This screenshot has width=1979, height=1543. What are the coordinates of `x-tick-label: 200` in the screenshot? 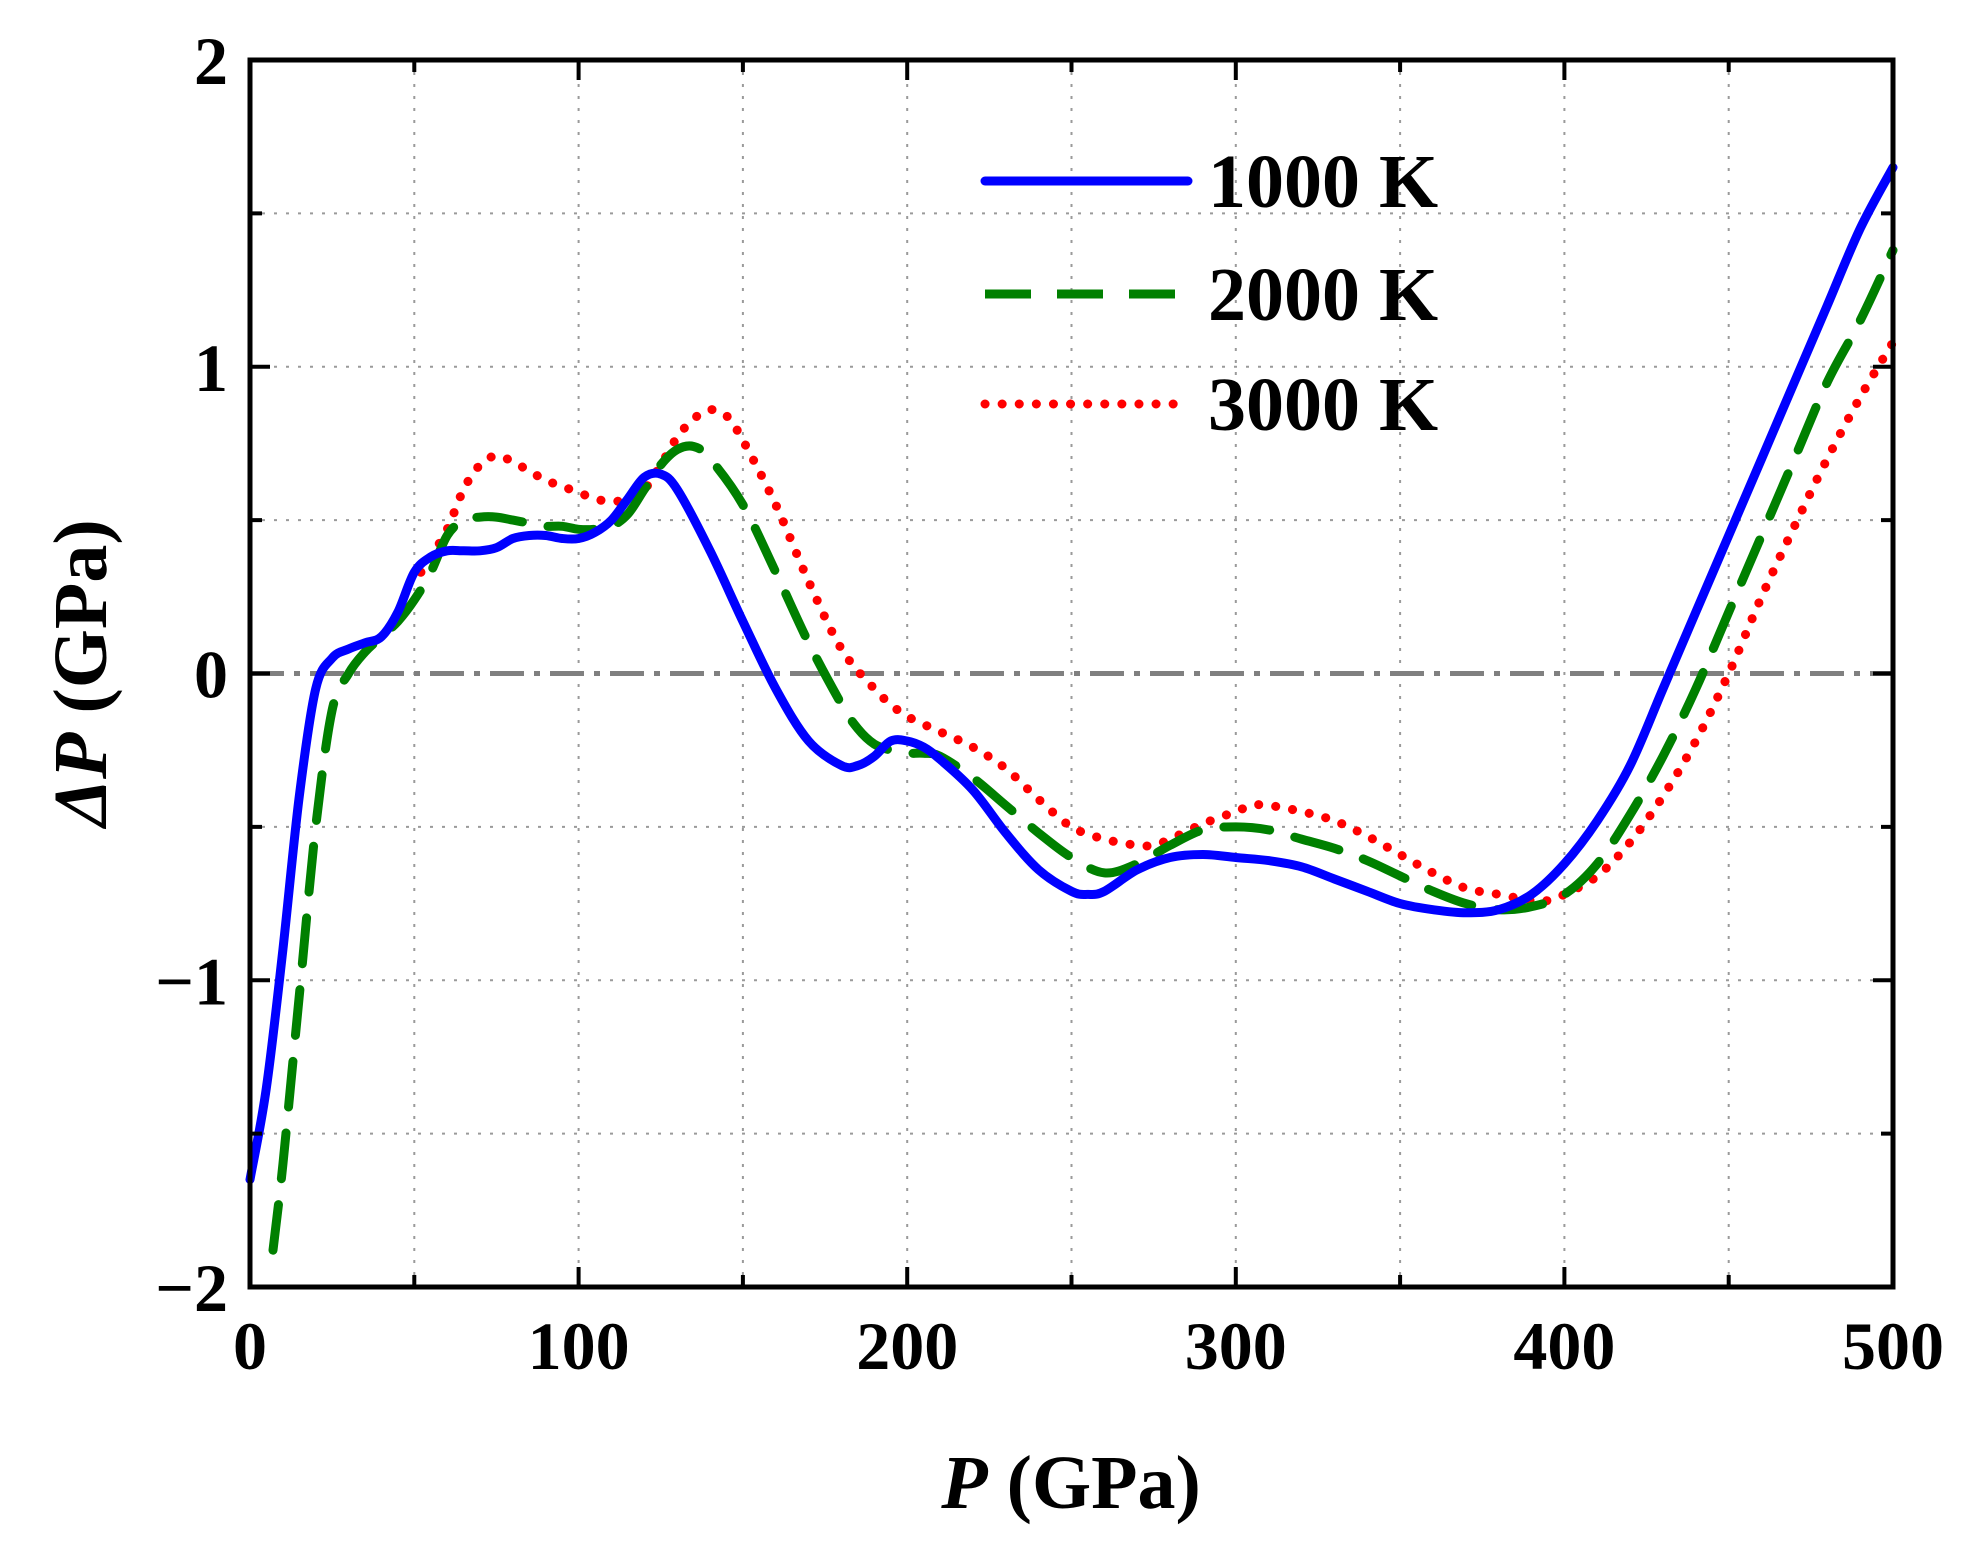 It's located at (907, 1346).